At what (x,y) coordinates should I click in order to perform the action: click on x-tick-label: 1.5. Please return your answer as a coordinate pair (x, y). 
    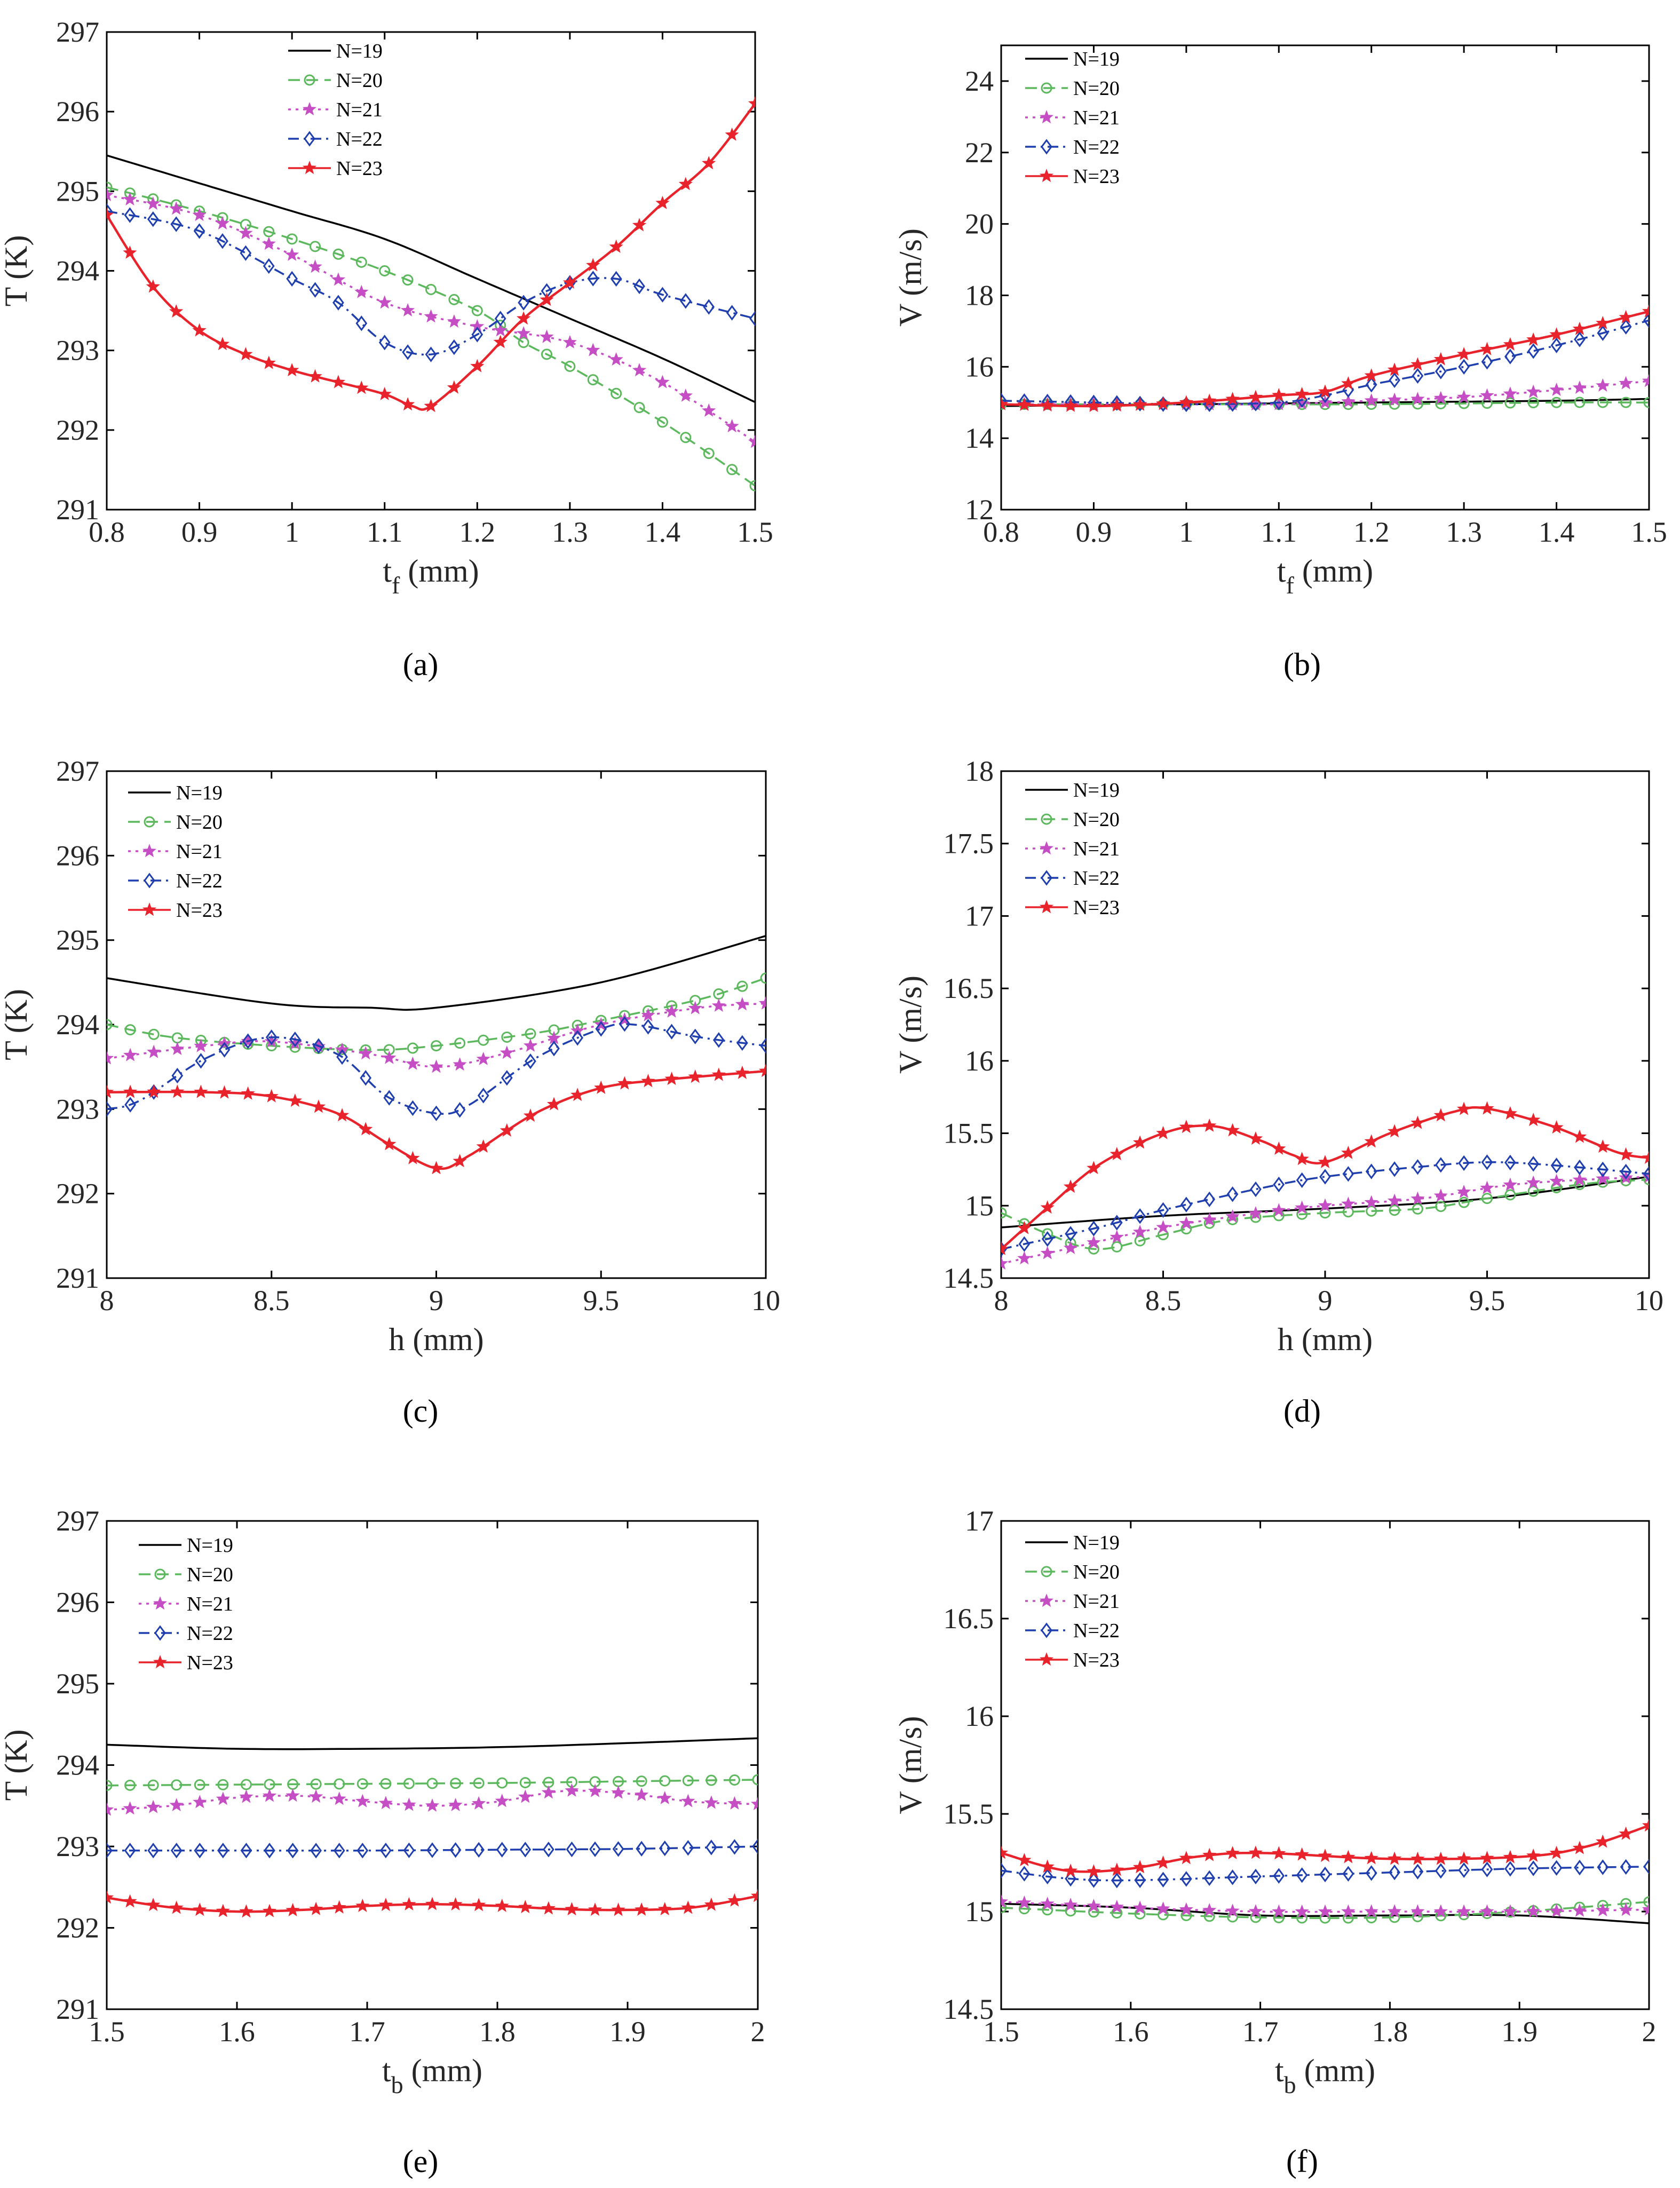
    Looking at the image, I should click on (1001, 2032).